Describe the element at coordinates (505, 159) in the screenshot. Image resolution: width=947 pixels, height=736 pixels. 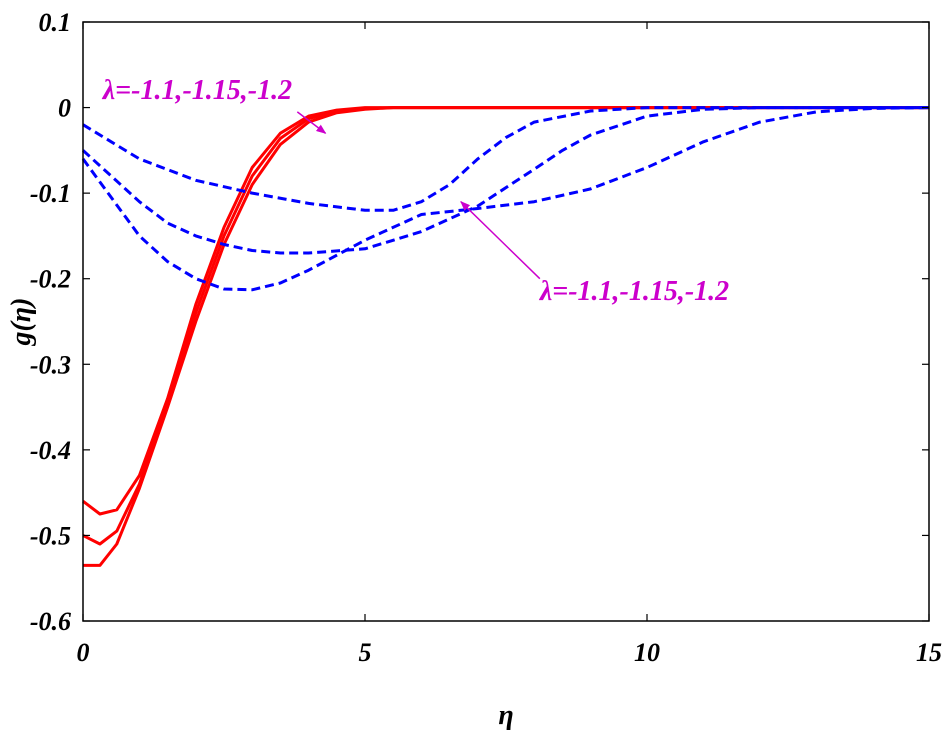
I see `series-line-4-dashed` at that location.